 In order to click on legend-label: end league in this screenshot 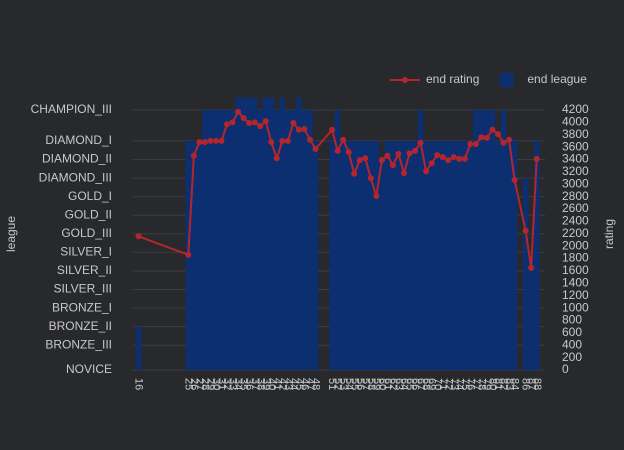, I will do `click(557, 79)`.